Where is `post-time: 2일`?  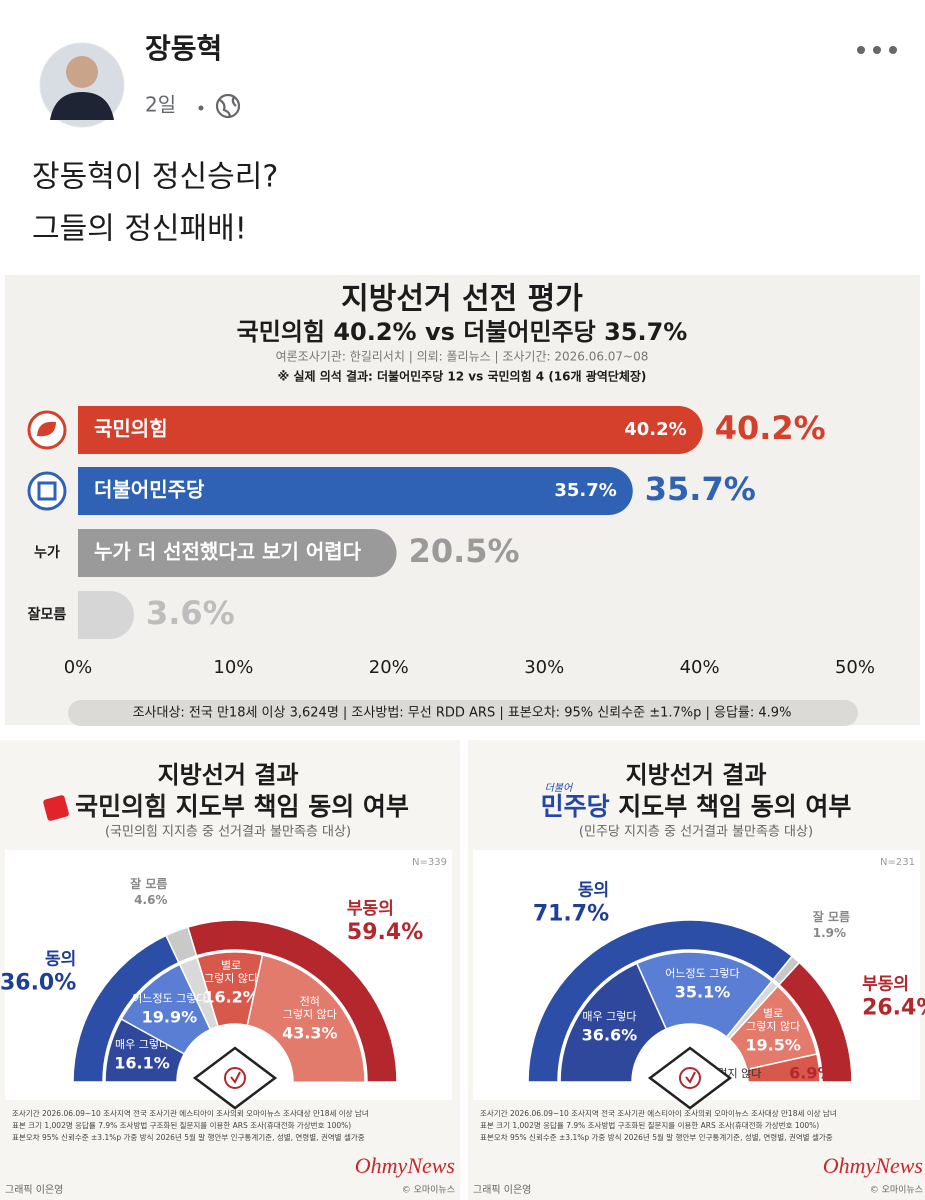 post-time: 2일 is located at coordinates (160, 105).